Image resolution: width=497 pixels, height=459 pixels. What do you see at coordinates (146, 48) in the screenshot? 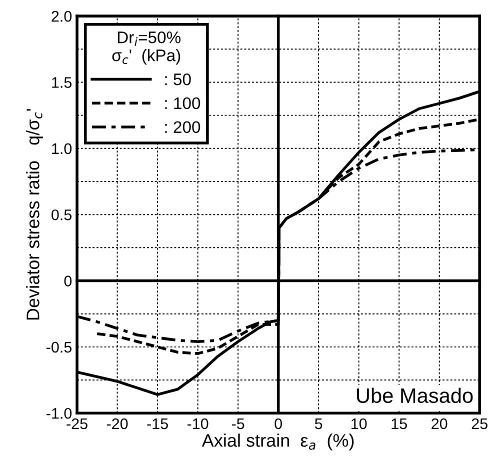
I see `legend-title: Dr$_{i}$=50% σ$_{c}$' (kPa)` at bounding box center [146, 48].